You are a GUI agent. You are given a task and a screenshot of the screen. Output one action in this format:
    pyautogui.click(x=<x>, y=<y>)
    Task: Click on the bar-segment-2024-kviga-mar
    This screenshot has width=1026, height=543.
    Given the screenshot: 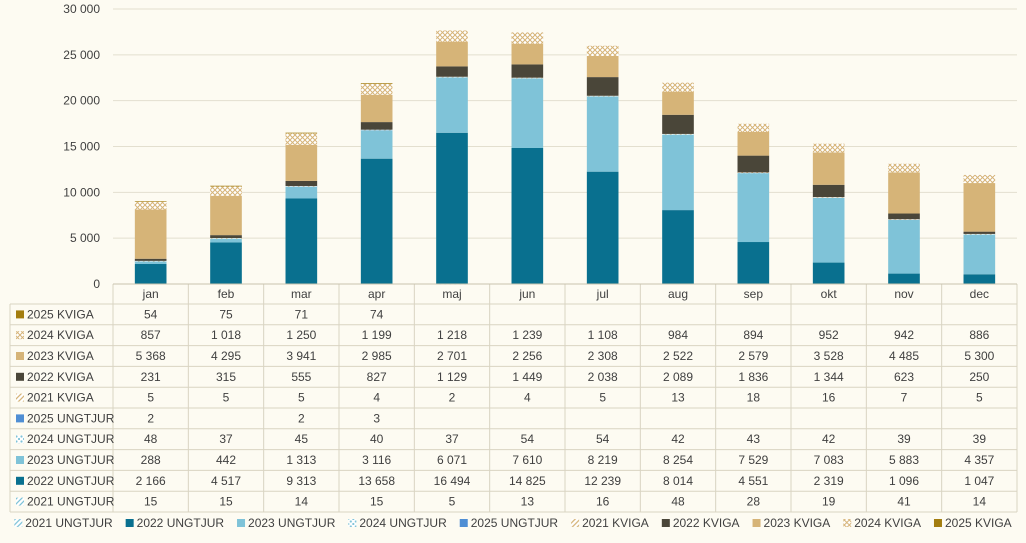 What is the action you would take?
    pyautogui.click(x=301, y=139)
    